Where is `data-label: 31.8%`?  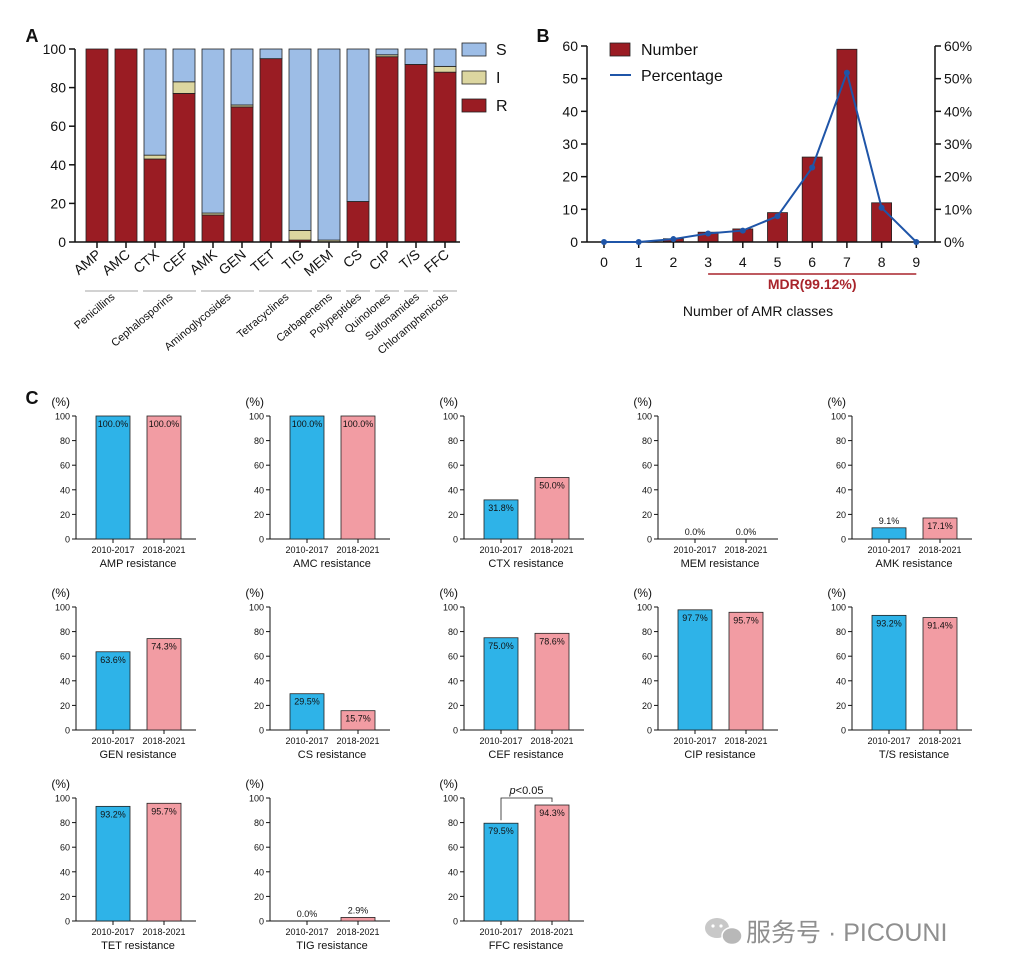 data-label: 31.8% is located at coordinates (501, 508).